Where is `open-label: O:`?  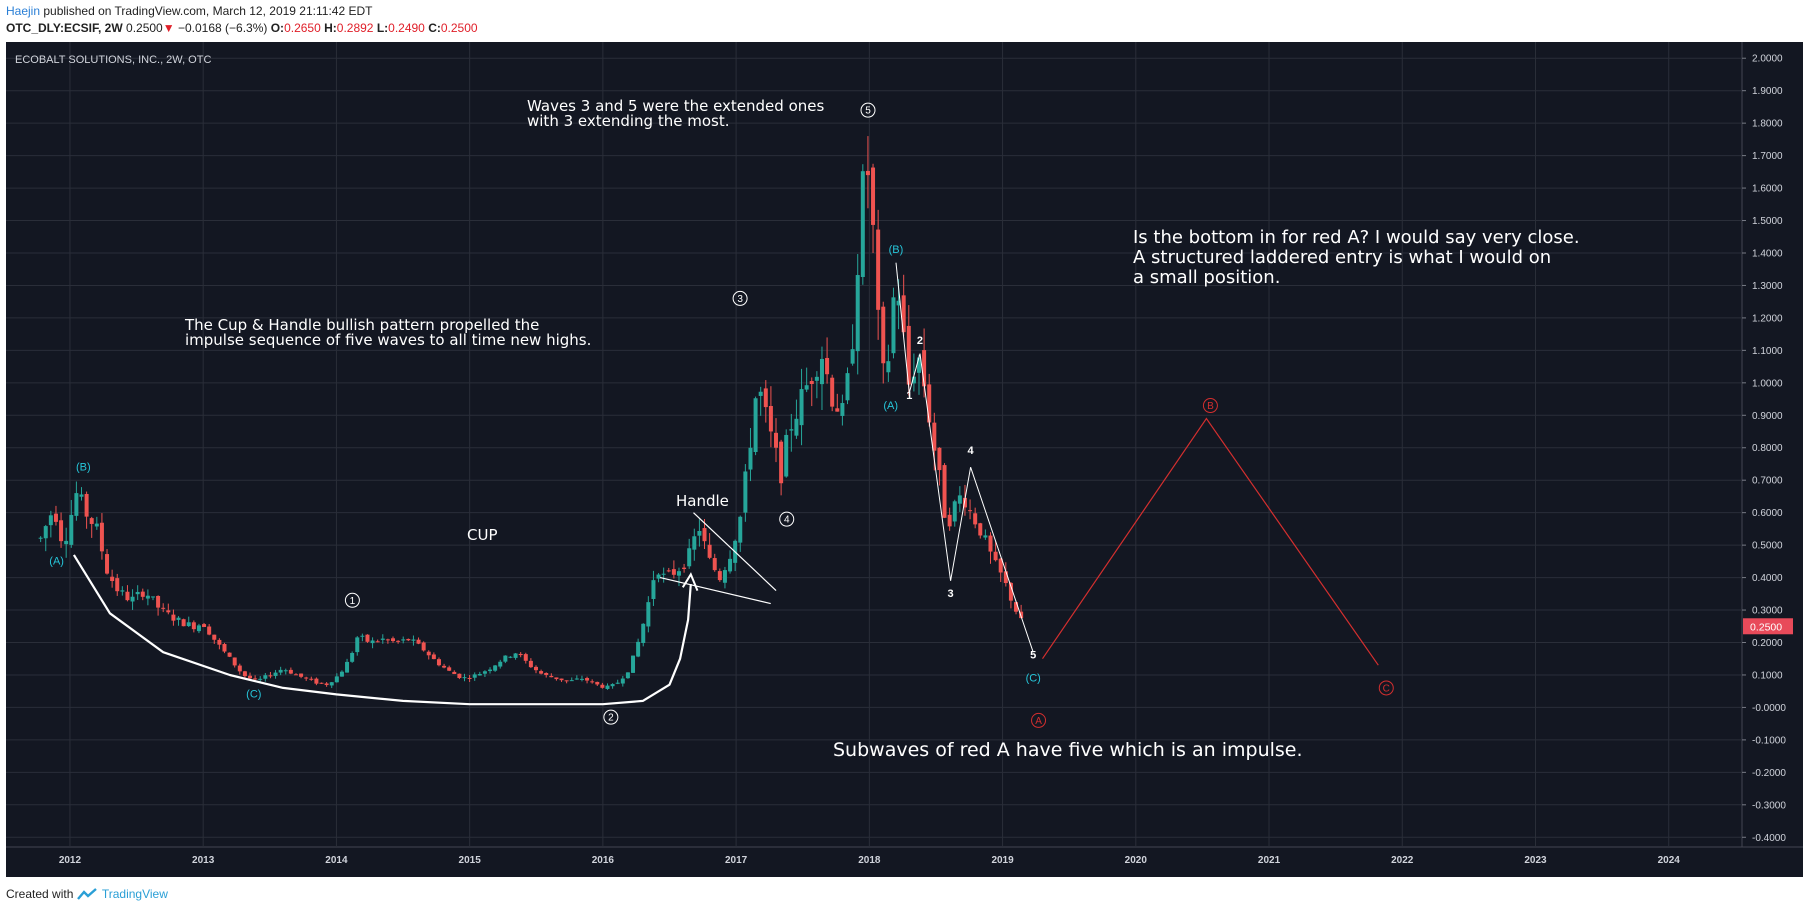
open-label: O: is located at coordinates (277, 28).